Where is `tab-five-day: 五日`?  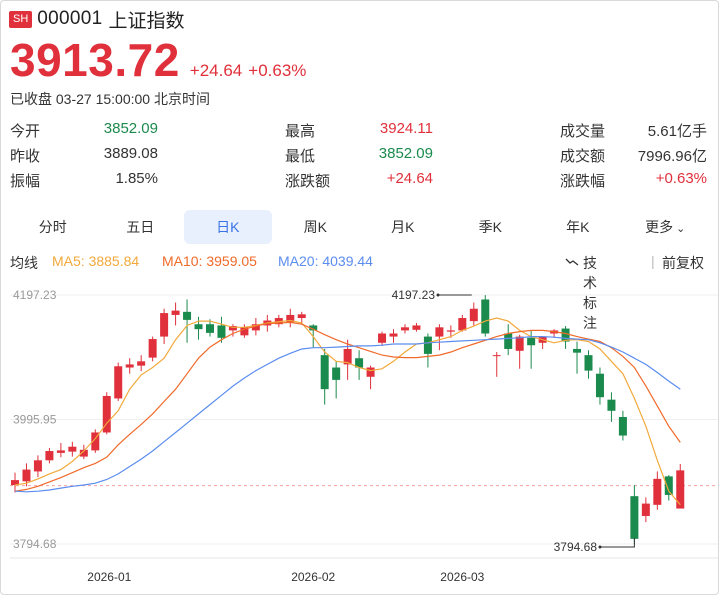 tab-five-day: 五日 is located at coordinates (140, 227).